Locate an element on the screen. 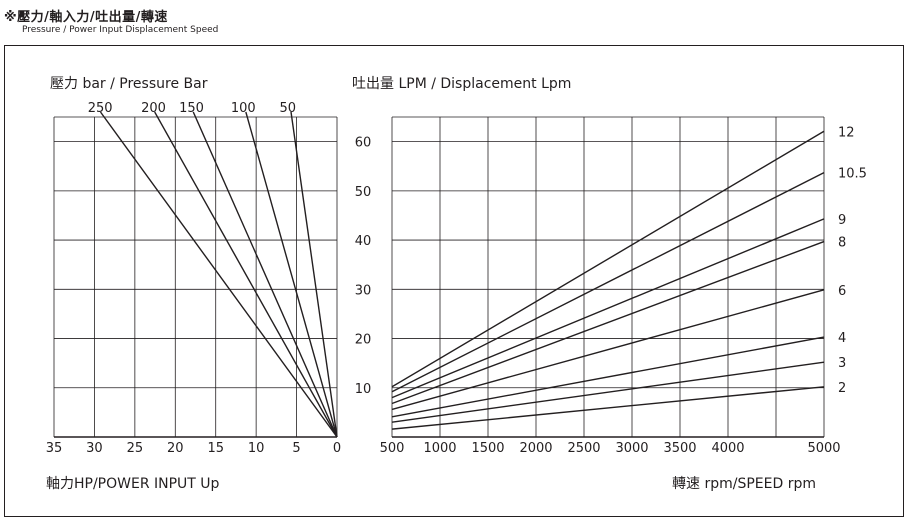 The image size is (908, 521). speed-axis-label: 轉速 rpm/SPEED rpm is located at coordinates (744, 484).